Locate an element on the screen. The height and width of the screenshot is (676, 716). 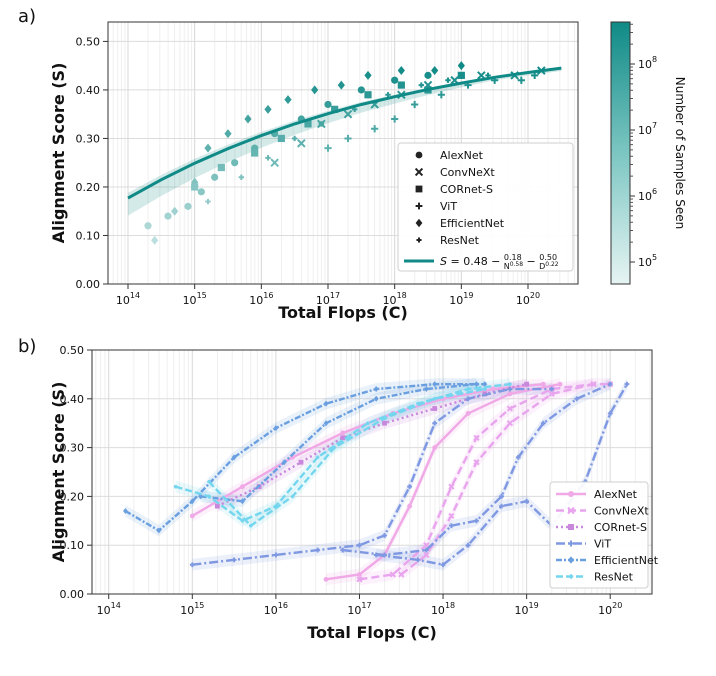
panel-b-x-ticks: 1014 1015 1016 1017 1018 1019 1020 is located at coordinates (359, 605).